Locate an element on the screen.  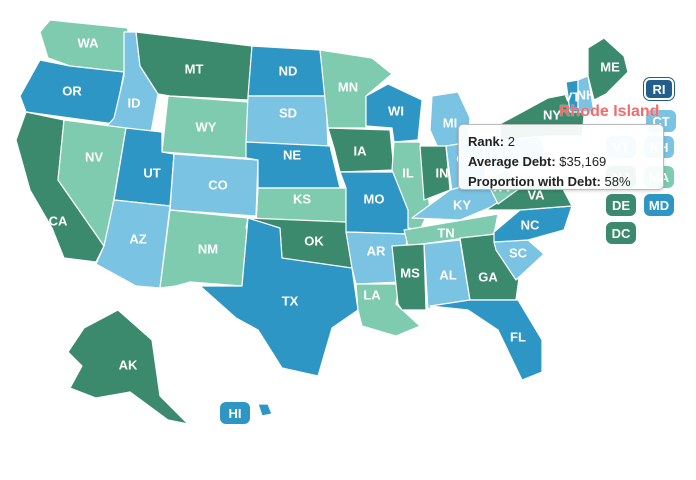
state-in is located at coordinates (435, 173).